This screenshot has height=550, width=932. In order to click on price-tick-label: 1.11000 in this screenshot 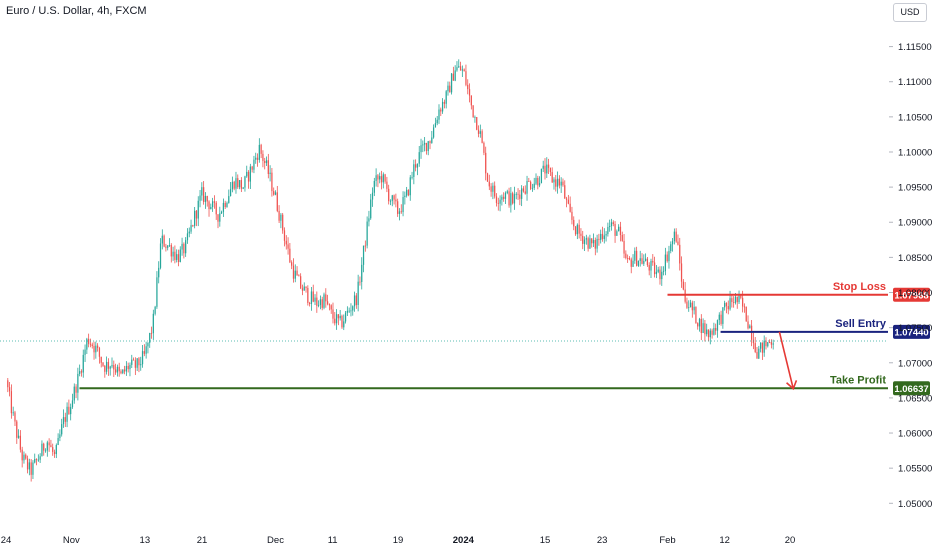, I will do `click(915, 82)`.